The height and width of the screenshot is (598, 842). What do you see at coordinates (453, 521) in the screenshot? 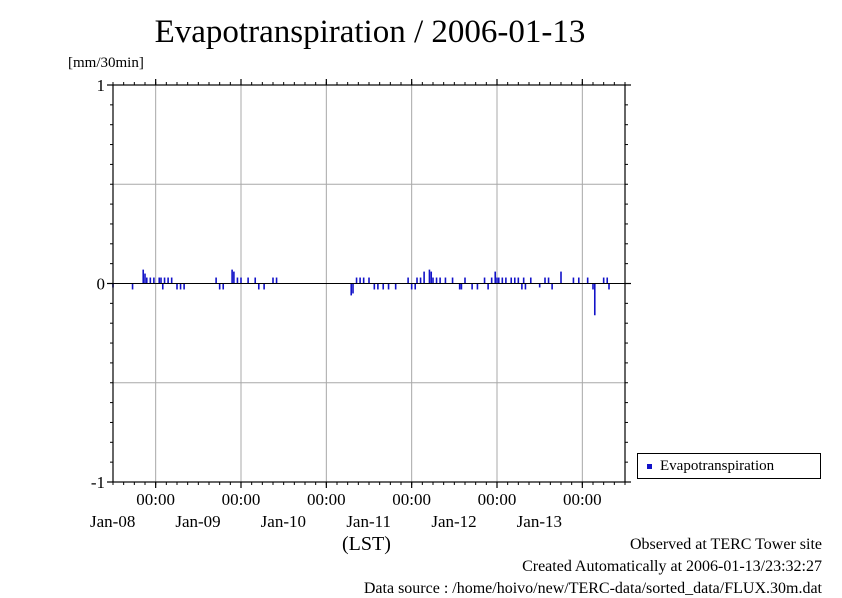
I see `x-tick-date-label: Jan-12` at bounding box center [453, 521].